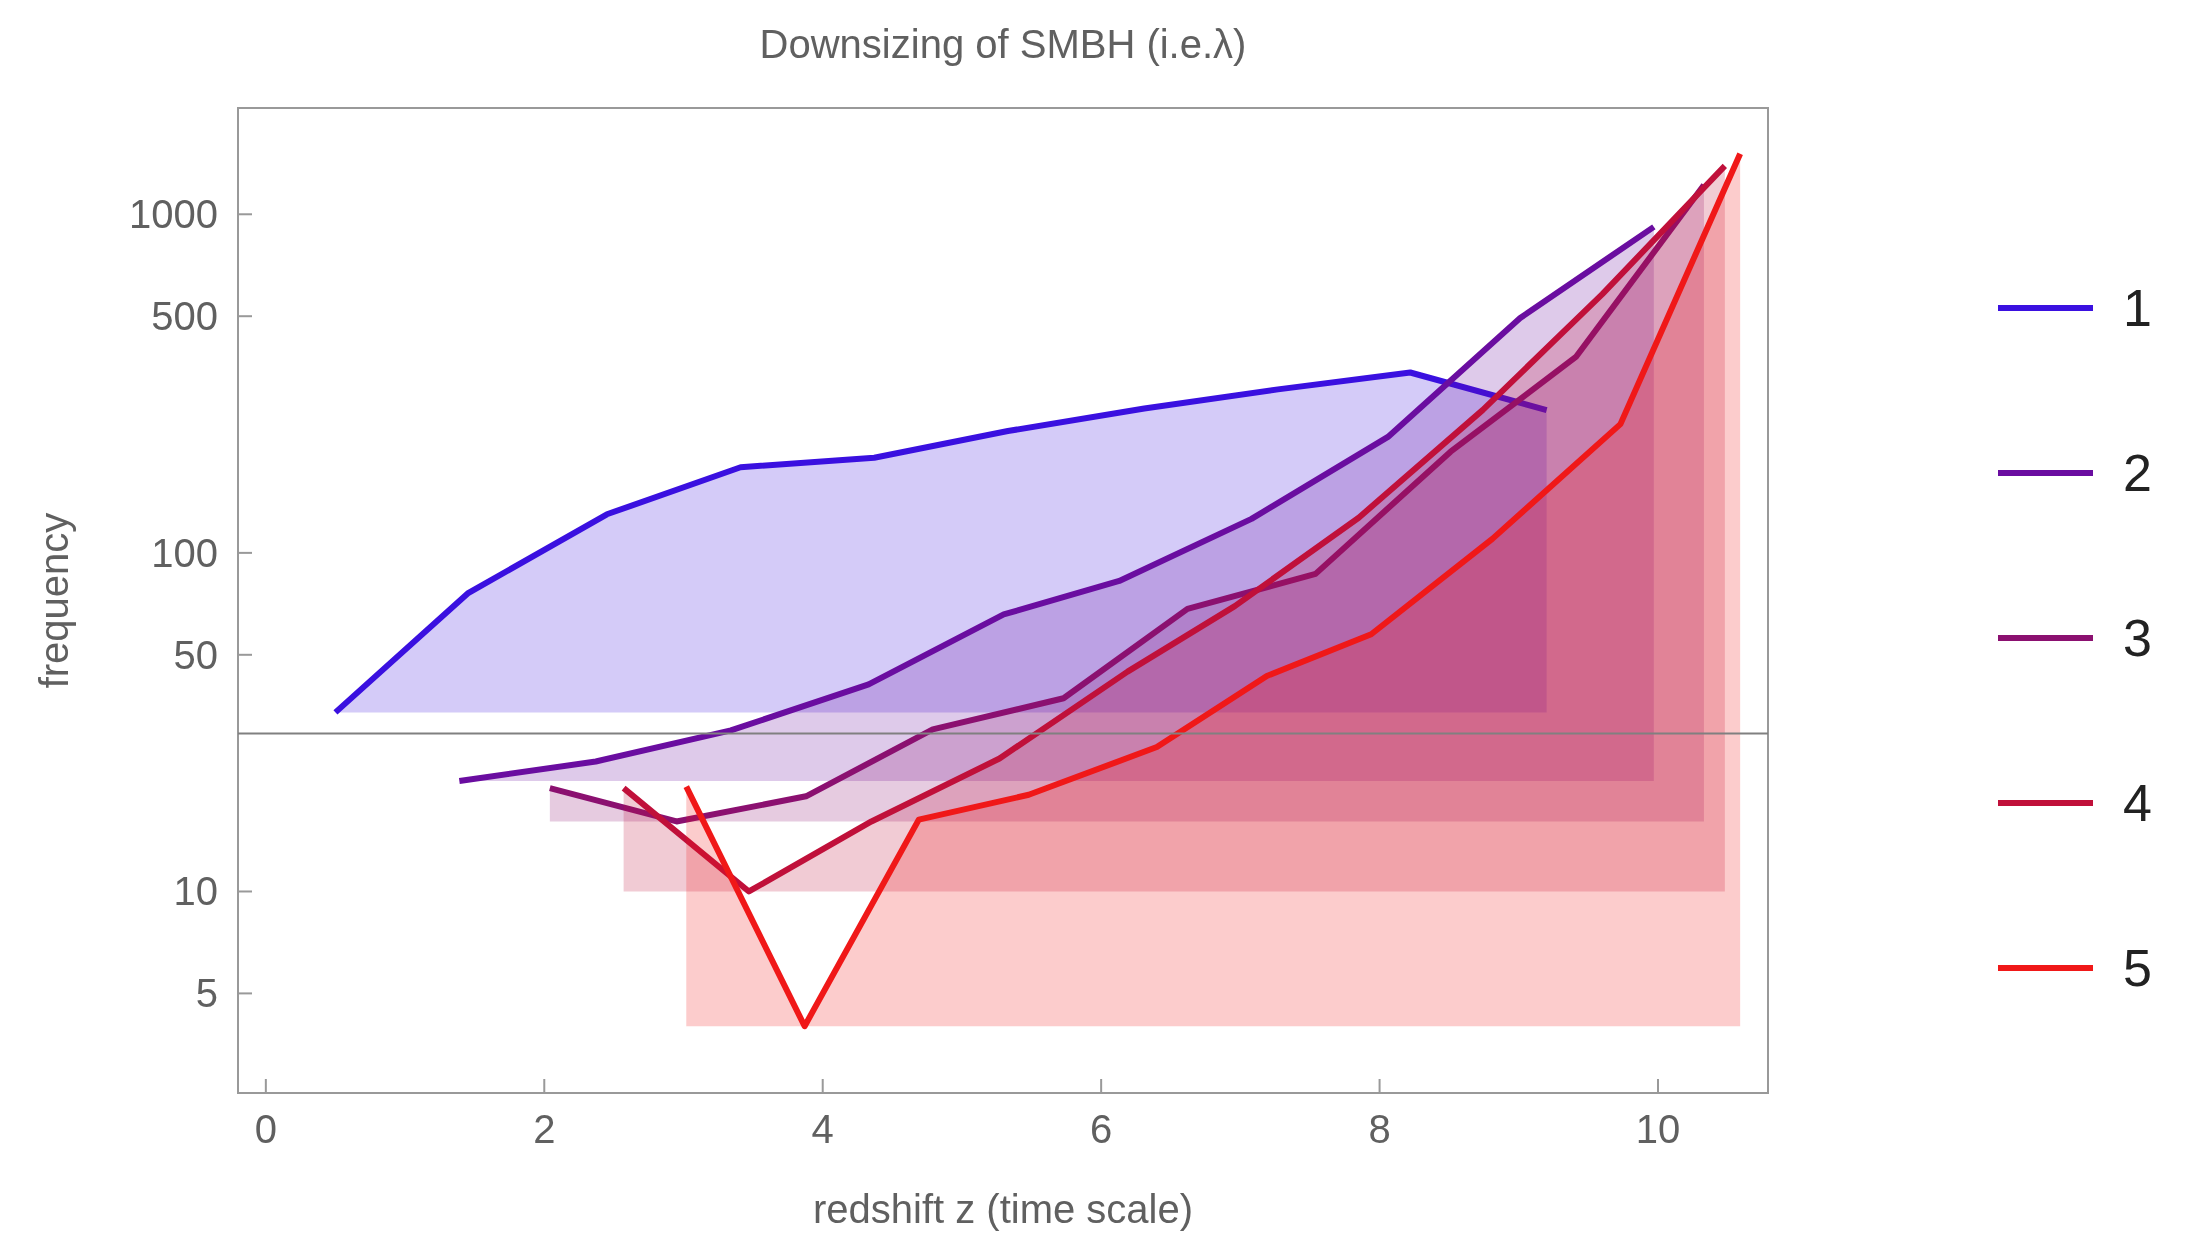  I want to click on y-tick-label: 500, so click(184, 316).